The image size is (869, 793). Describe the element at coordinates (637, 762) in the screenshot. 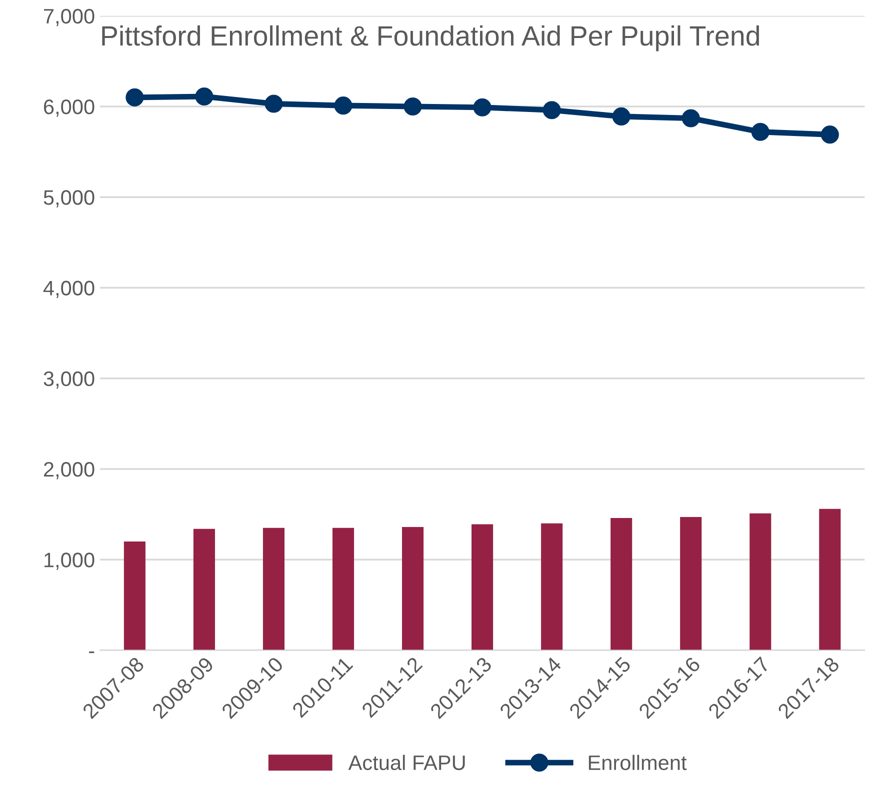

I see `legend-label: Enrollment` at that location.